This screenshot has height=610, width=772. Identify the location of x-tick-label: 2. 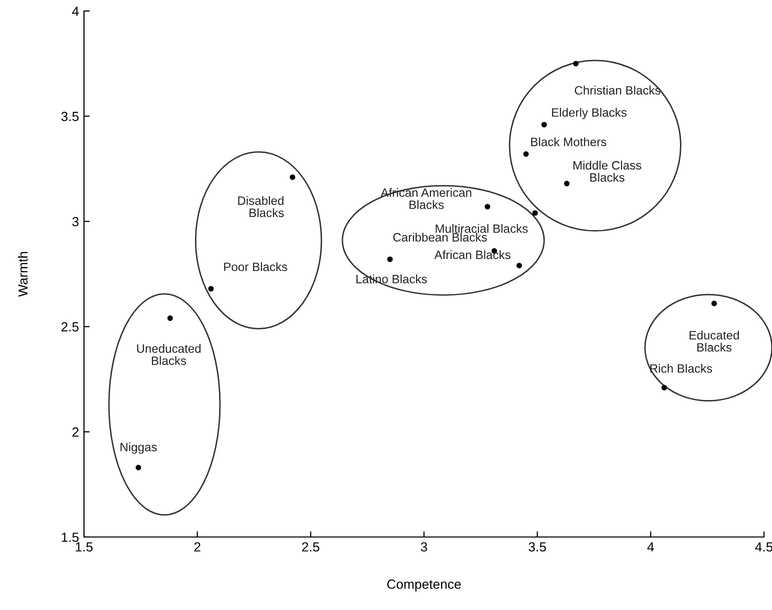
(197, 547).